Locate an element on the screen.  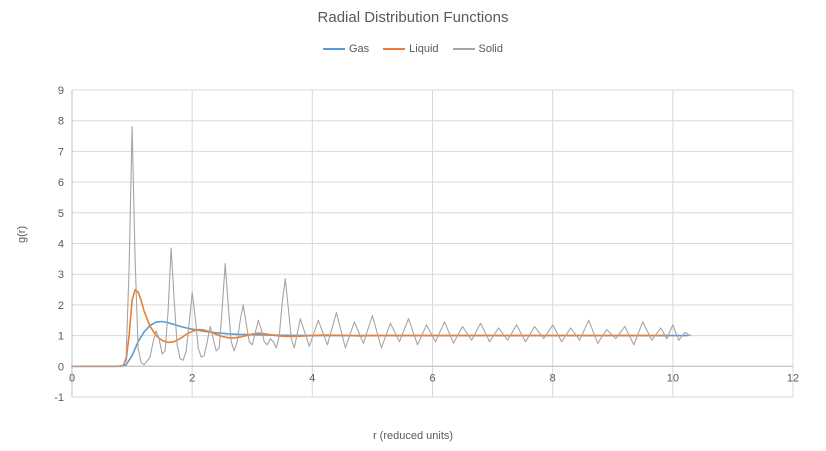
x-tick-label: 2 is located at coordinates (192, 378).